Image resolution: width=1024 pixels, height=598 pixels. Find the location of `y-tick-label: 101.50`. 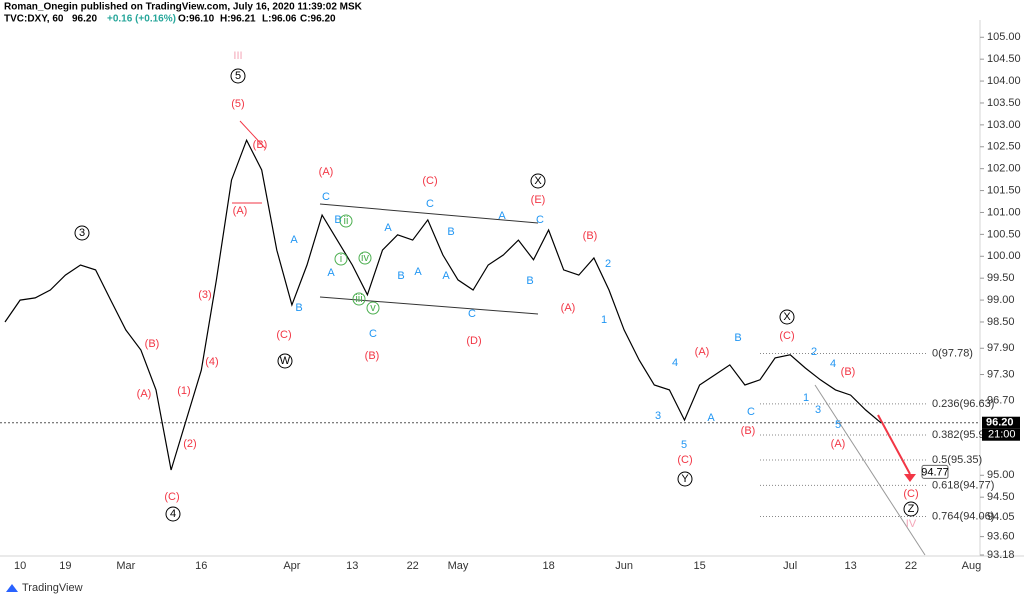

y-tick-label: 101.50 is located at coordinates (1004, 190).